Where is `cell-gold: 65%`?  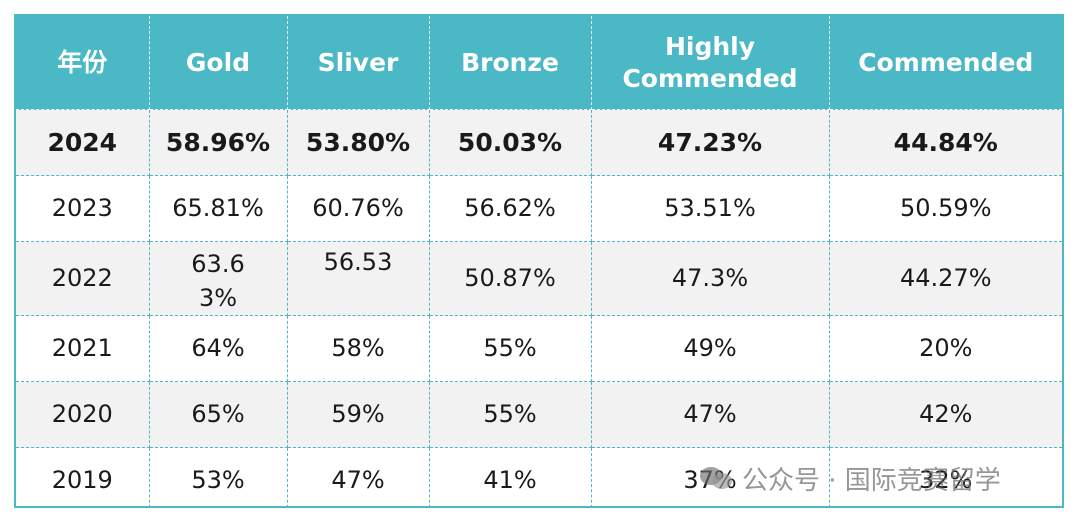 cell-gold: 65% is located at coordinates (218, 415).